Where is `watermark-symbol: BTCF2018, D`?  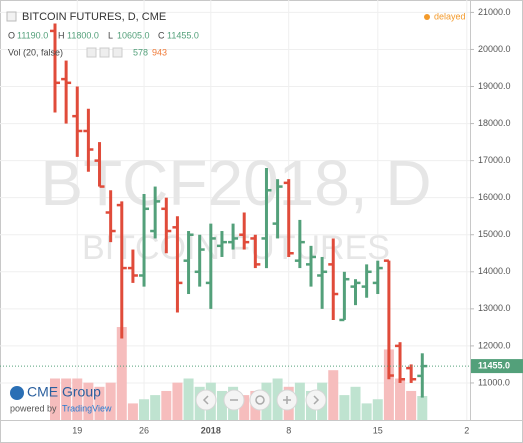 watermark-symbol: BTCF2018, D is located at coordinates (235, 183).